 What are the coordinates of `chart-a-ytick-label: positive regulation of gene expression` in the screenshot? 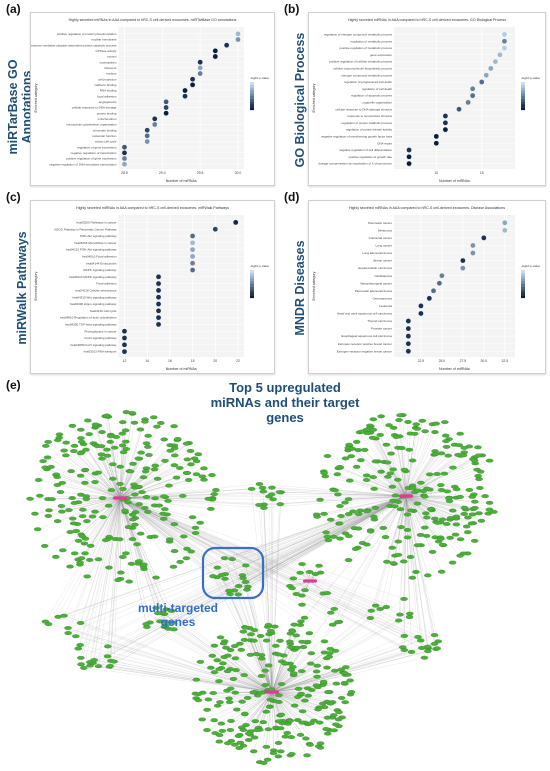 It's located at (91, 159).